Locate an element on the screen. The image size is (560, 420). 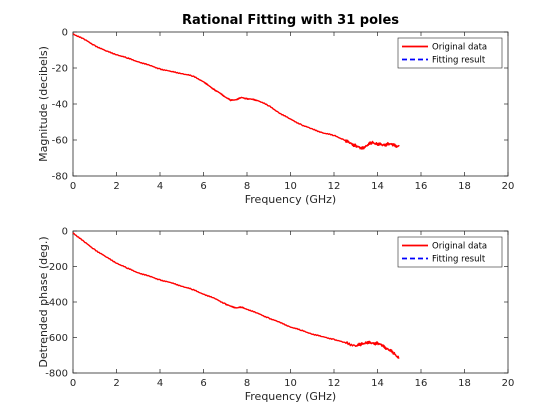
y-tick-label: -400 is located at coordinates (56, 303).